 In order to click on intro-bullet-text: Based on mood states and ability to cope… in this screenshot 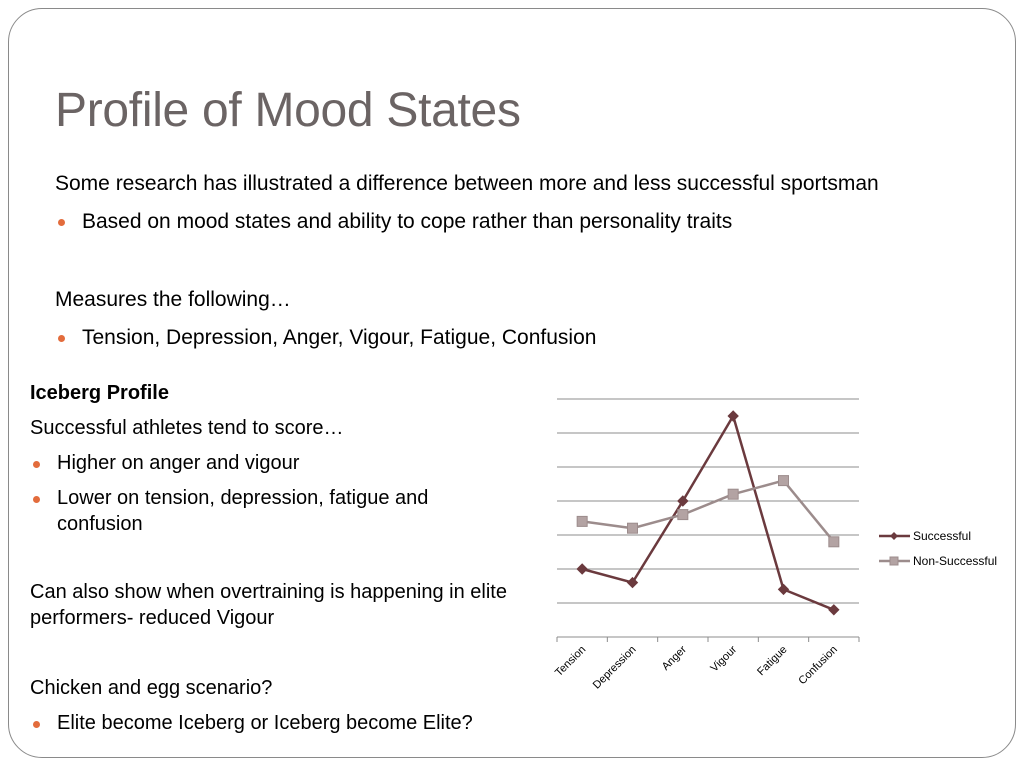, I will do `click(407, 221)`.